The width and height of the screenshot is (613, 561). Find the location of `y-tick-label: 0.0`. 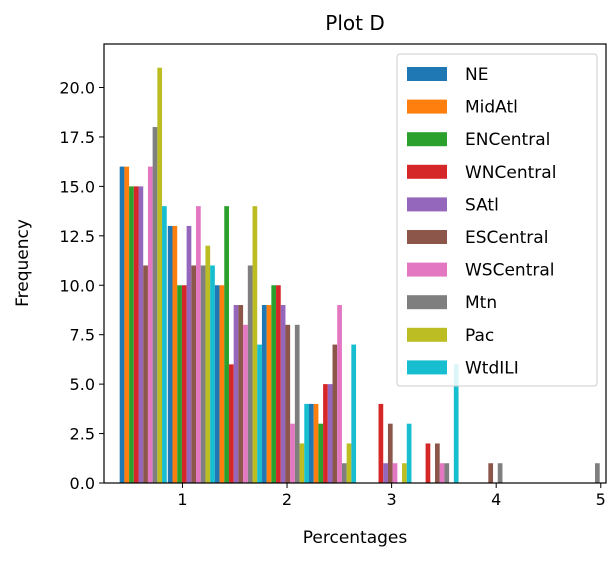

y-tick-label: 0.0 is located at coordinates (82, 483).